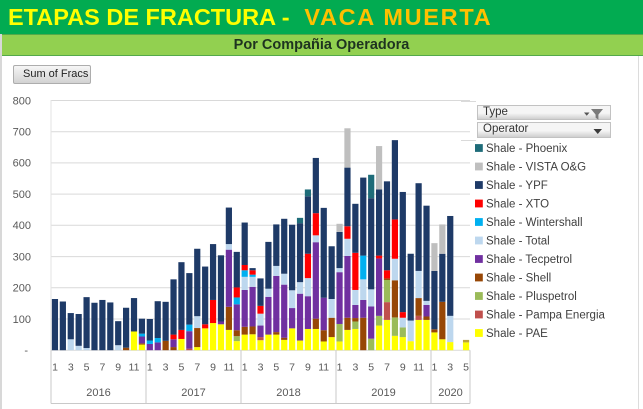 This screenshot has height=409, width=643. I want to click on svg-text: Shale - VISTA O&G, so click(536, 168).